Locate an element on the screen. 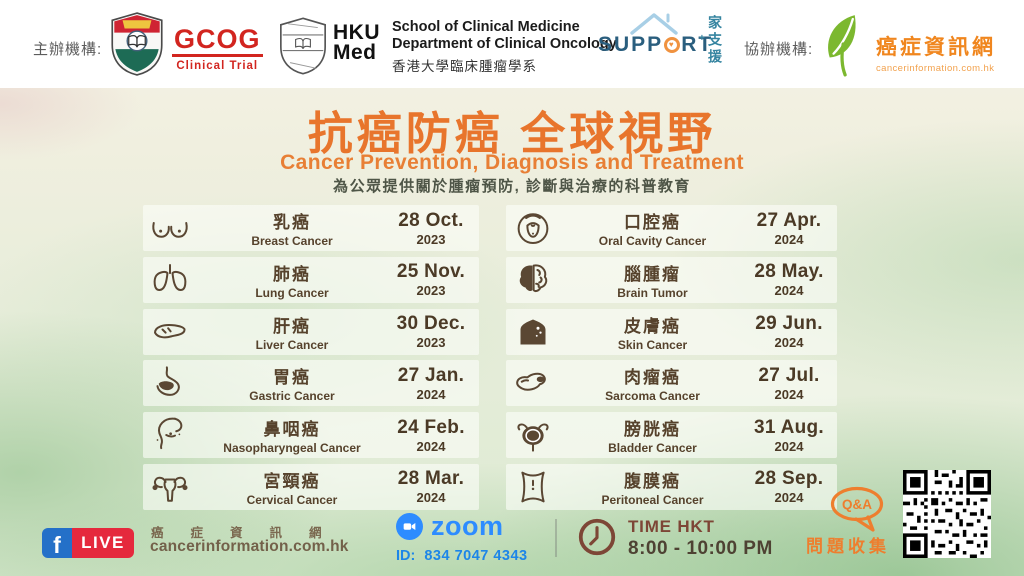 Image resolution: width=1024 pixels, height=576 pixels. time-block: TIME HKT 8:00 - 10:00 PM is located at coordinates (675, 538).